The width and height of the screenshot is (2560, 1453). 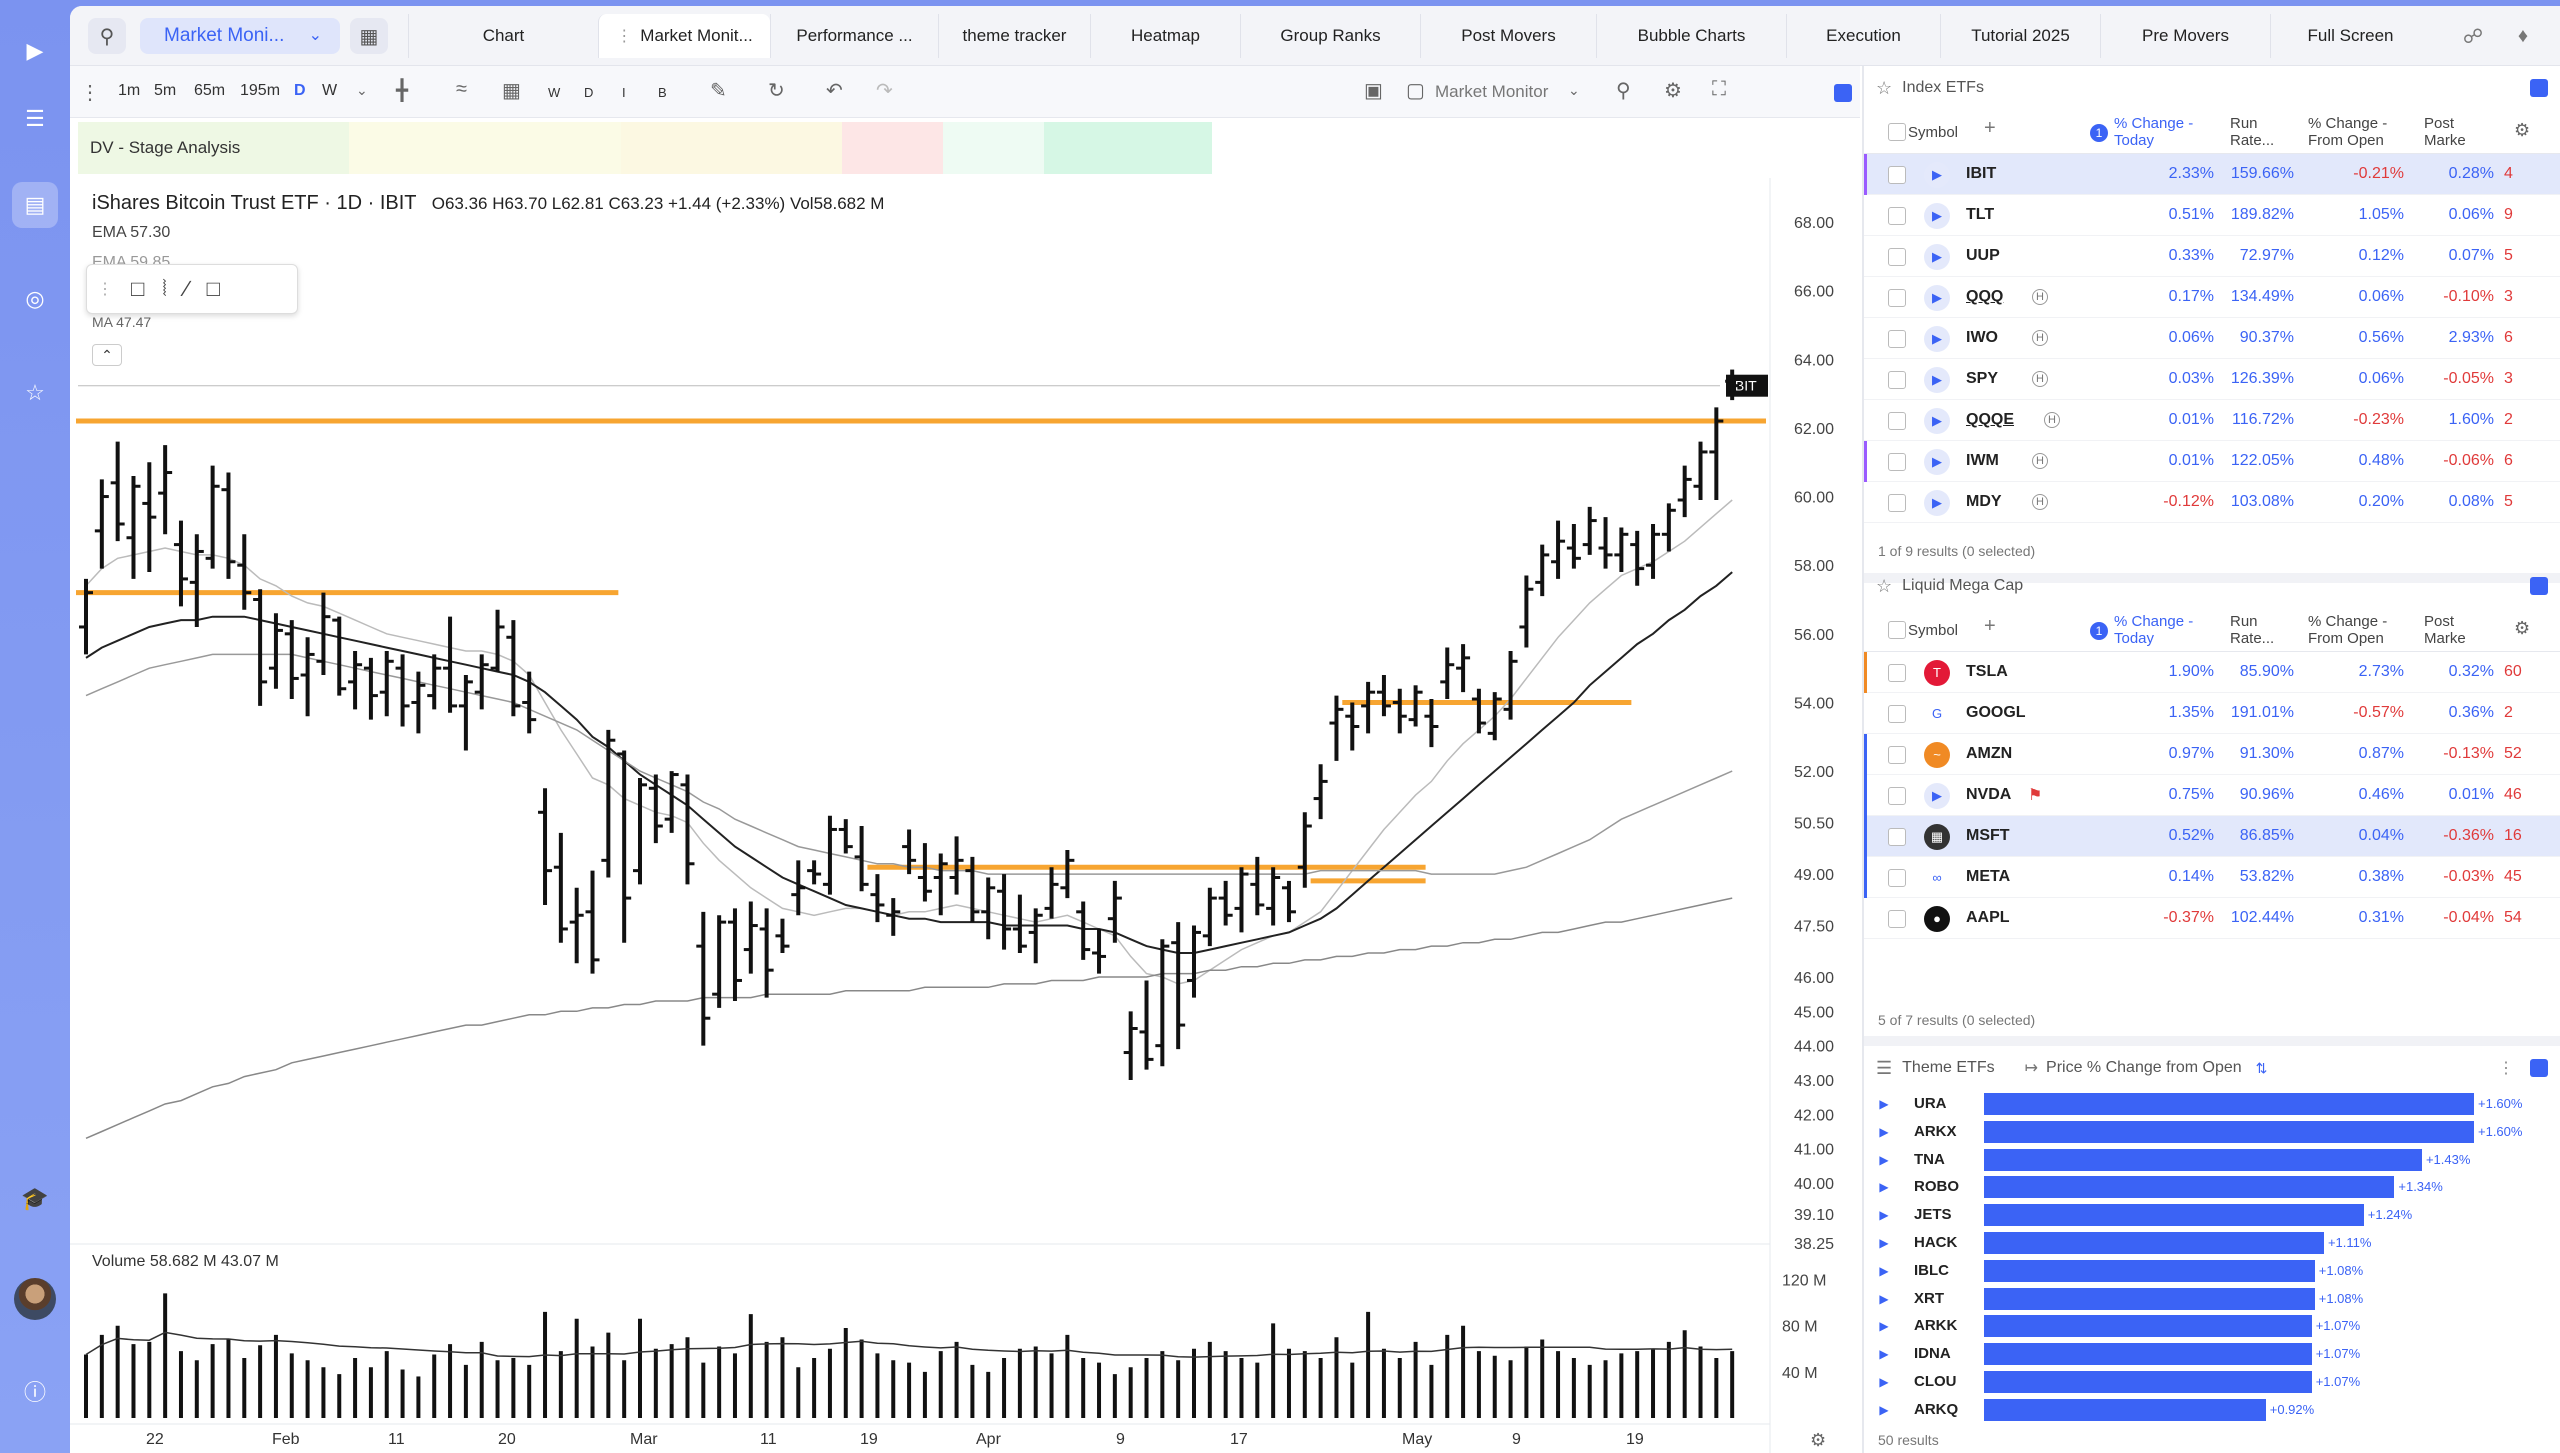 I want to click on timeframe-65m: 65m, so click(x=210, y=90).